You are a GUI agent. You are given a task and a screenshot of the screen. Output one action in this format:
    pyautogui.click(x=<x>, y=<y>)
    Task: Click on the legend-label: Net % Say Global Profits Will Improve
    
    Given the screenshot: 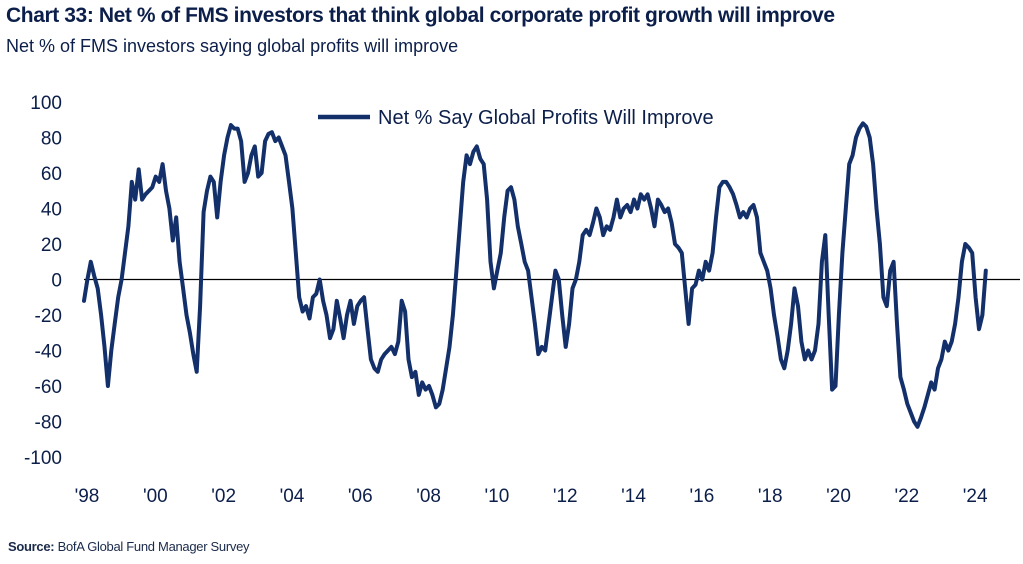 What is the action you would take?
    pyautogui.click(x=546, y=118)
    